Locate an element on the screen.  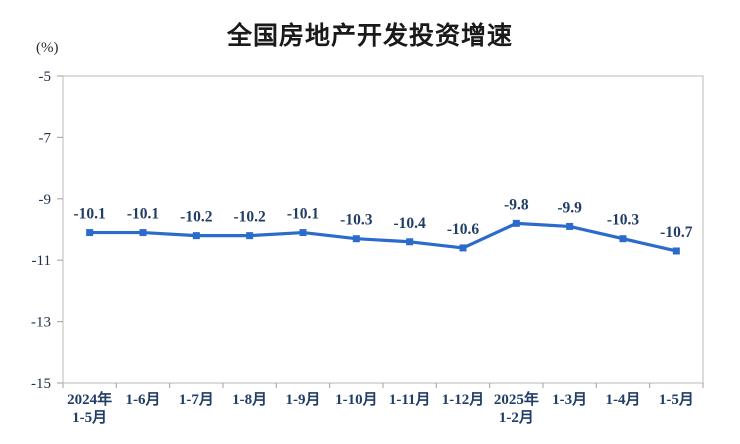
data-point-label: -9.9 is located at coordinates (569, 207).